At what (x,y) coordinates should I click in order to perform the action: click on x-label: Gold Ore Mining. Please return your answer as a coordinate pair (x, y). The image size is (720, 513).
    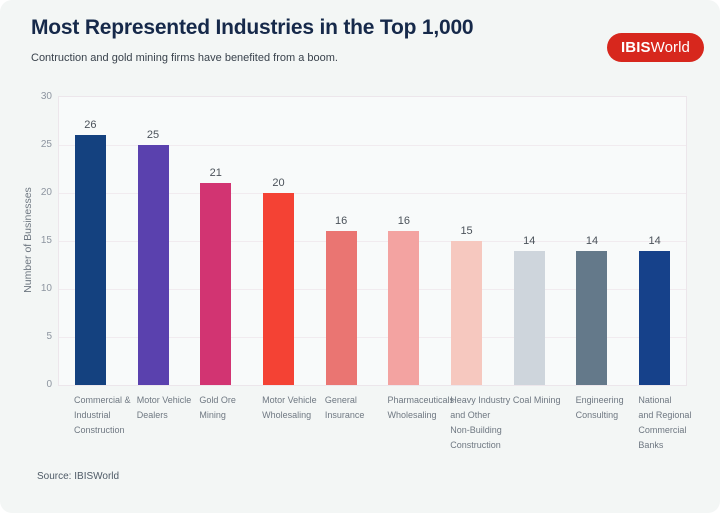
    Looking at the image, I should click on (223, 408).